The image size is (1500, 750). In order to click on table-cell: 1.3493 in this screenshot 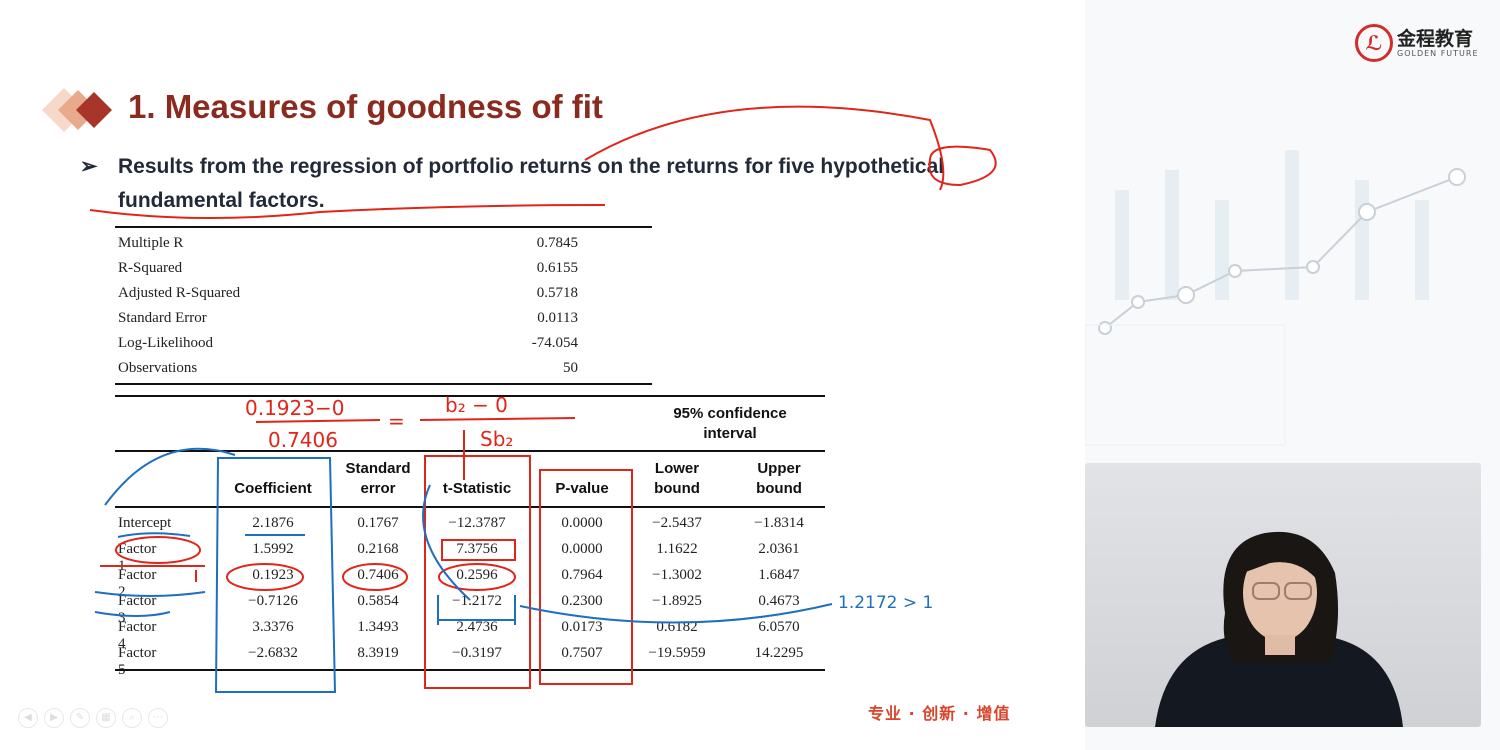, I will do `click(378, 627)`.